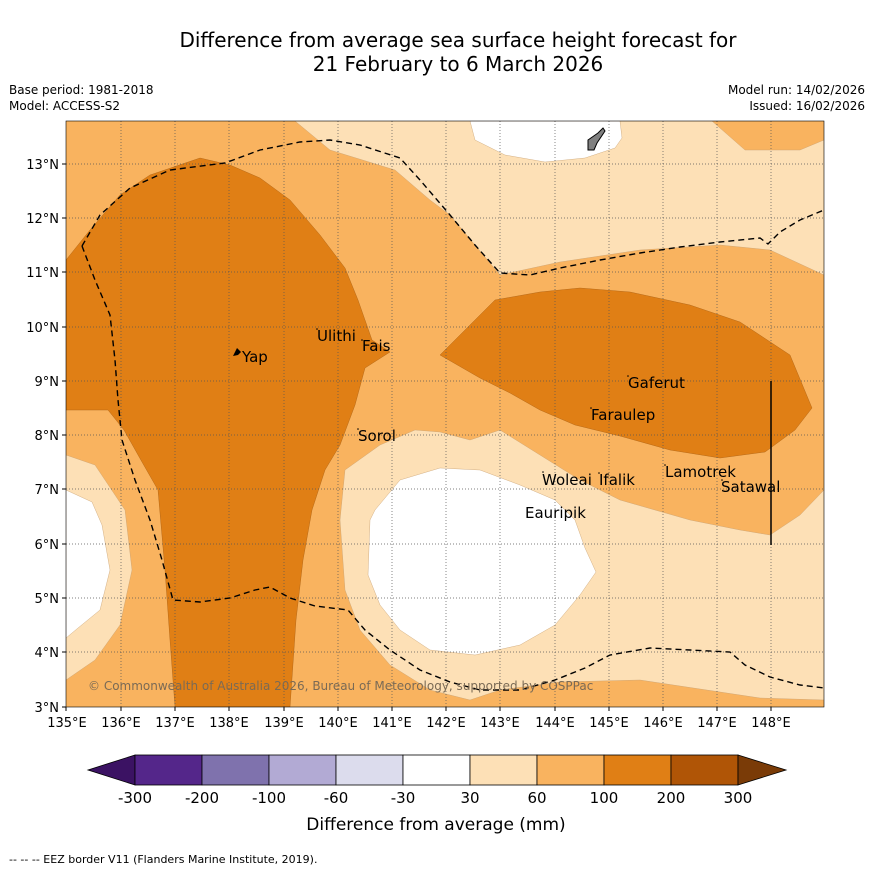  I want to click on band-white-west, so click(88, 564).